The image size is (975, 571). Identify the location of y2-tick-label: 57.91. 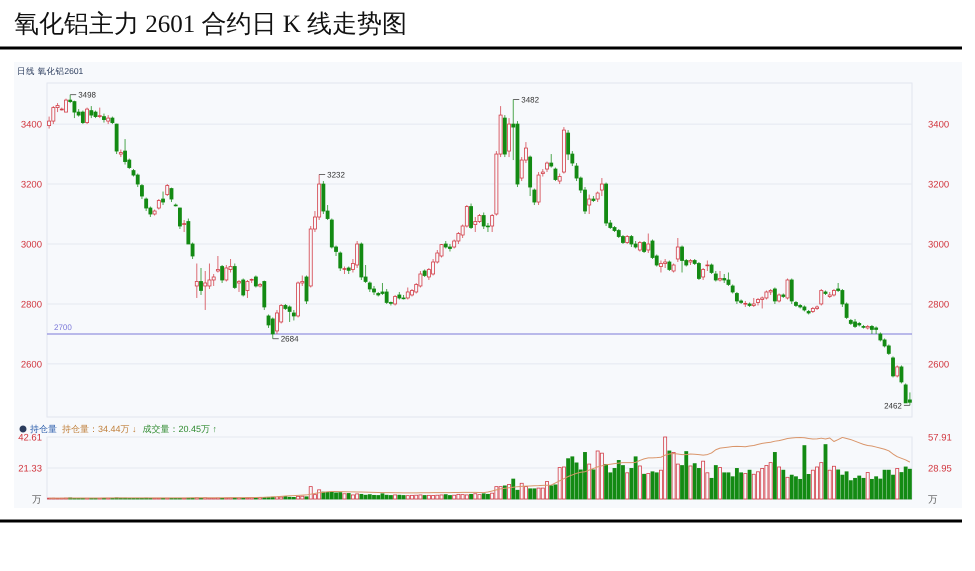
(940, 438).